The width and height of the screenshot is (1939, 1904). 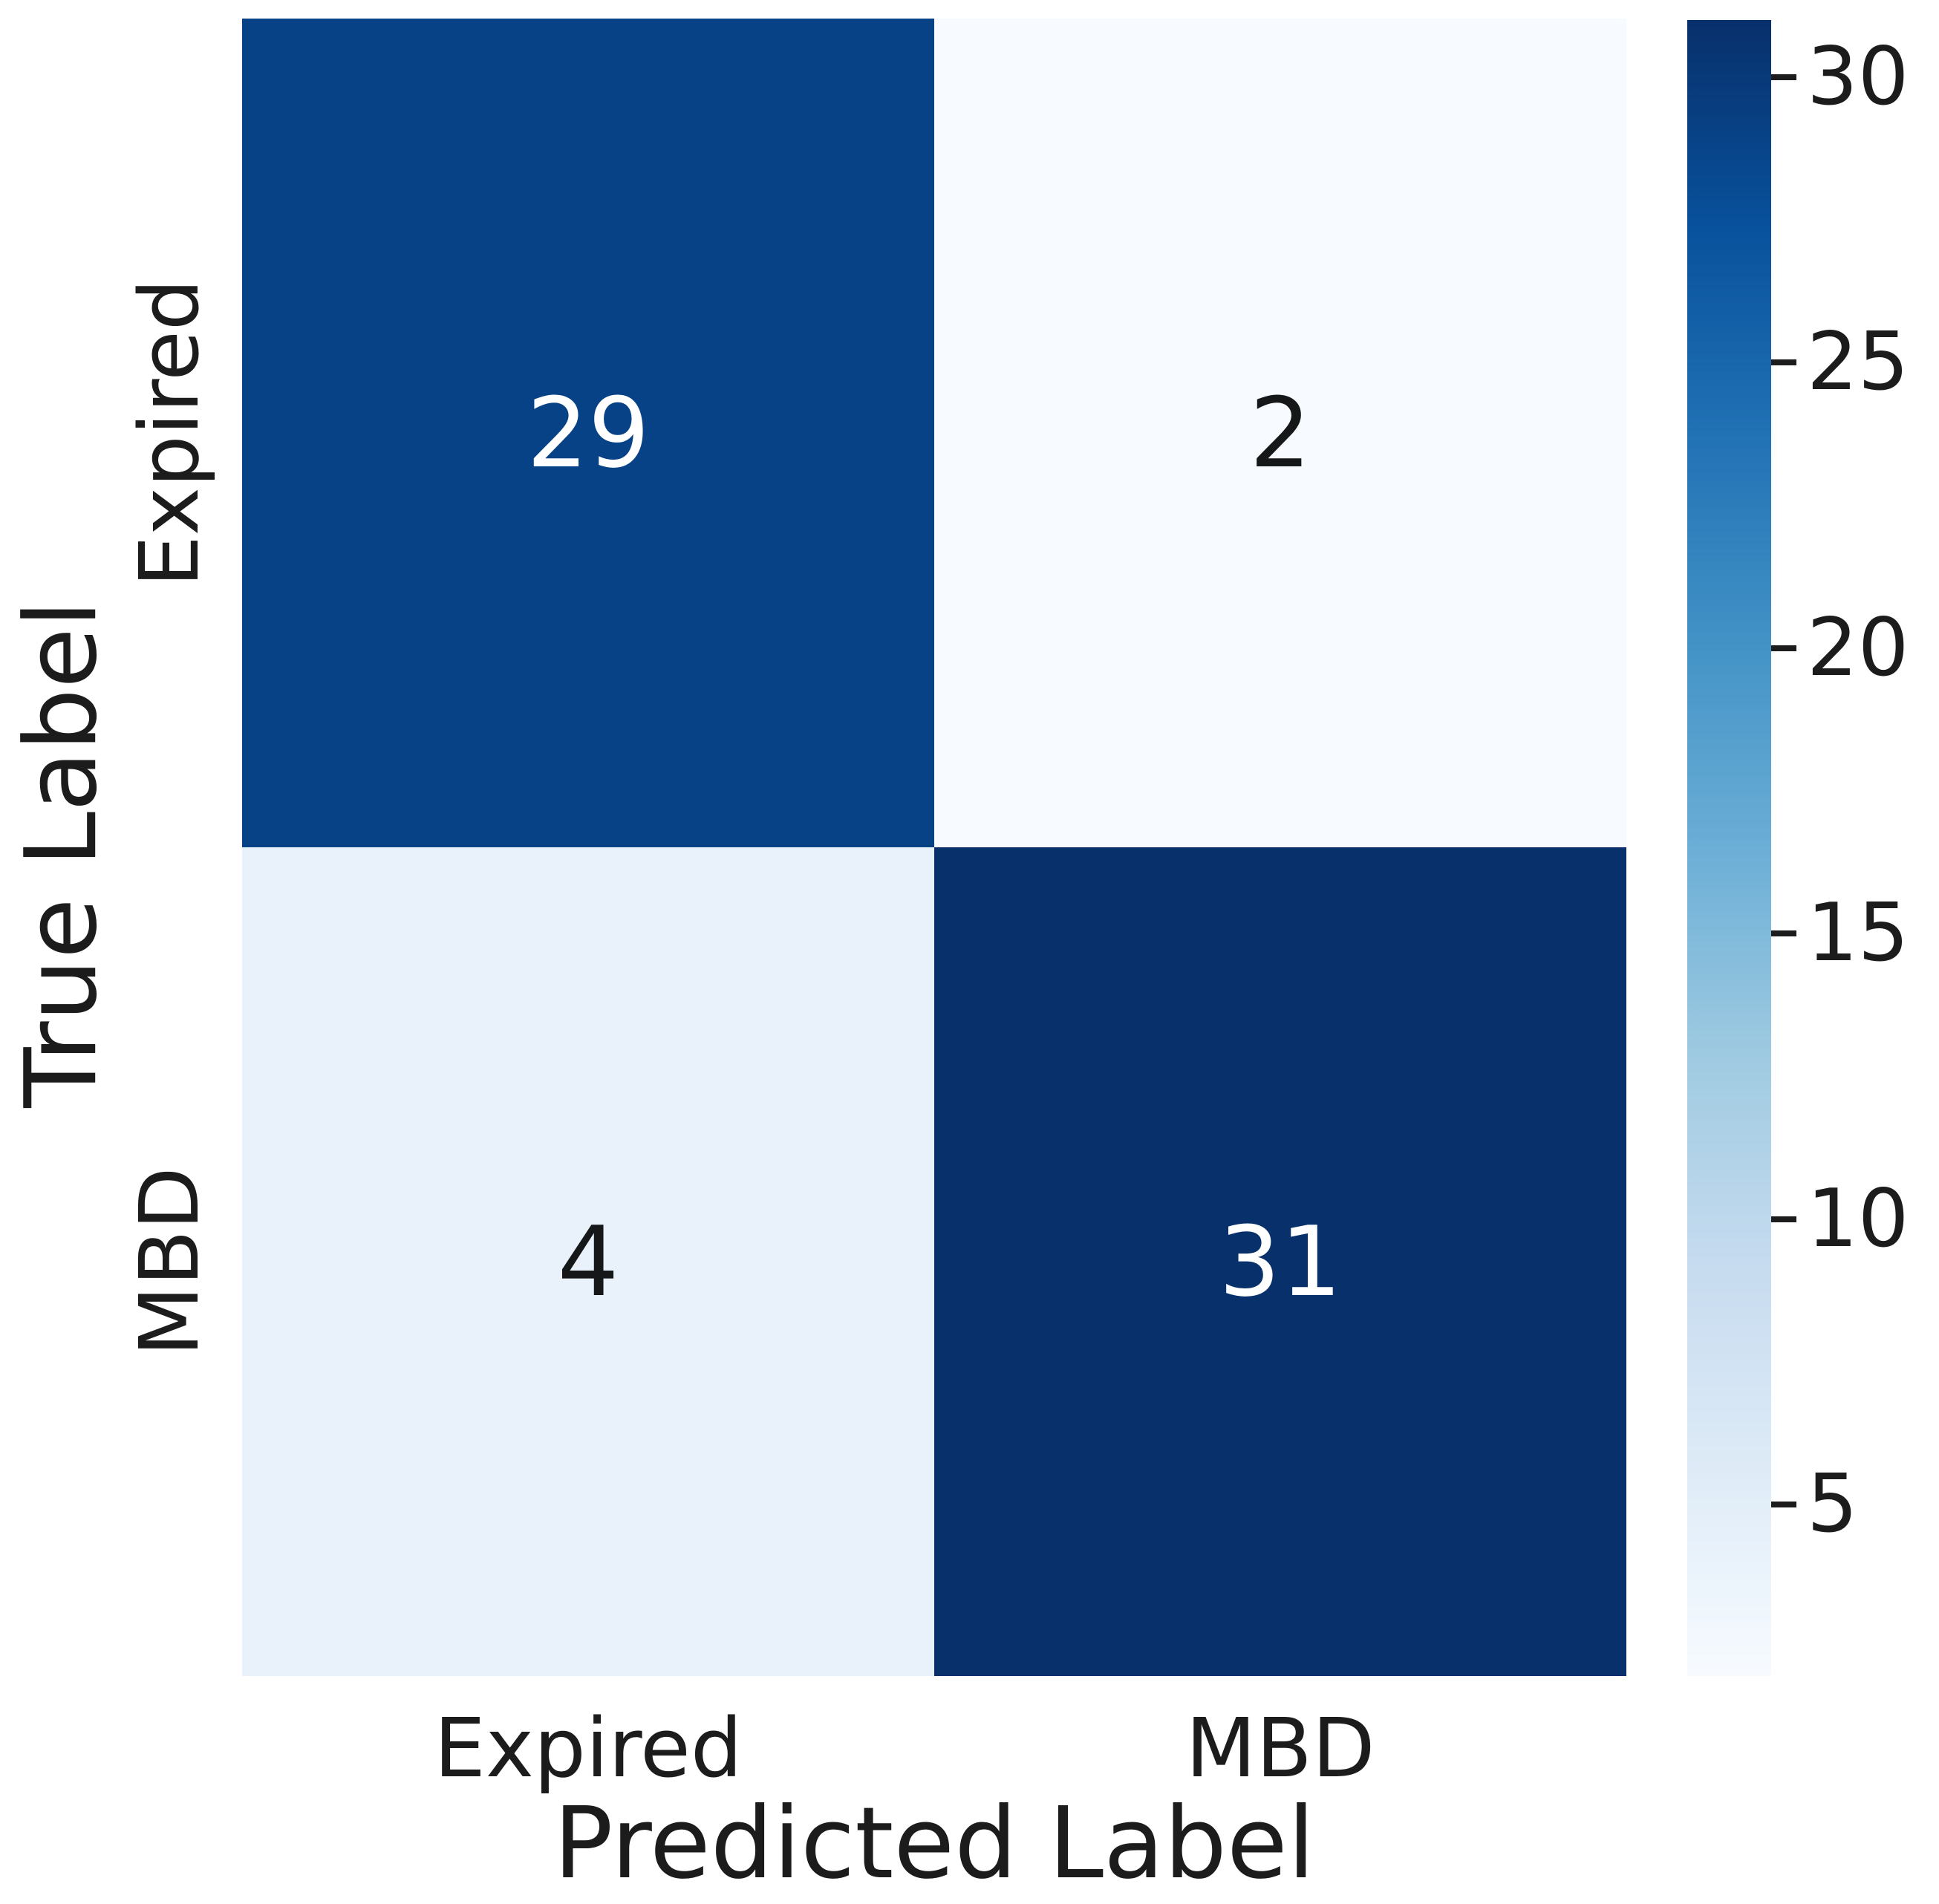 What do you see at coordinates (170, 433) in the screenshot?
I see `y-tick-label-expired: Expired` at bounding box center [170, 433].